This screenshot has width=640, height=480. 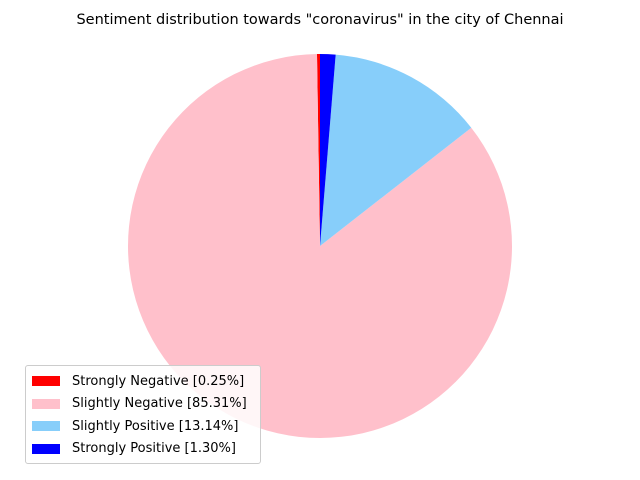 I want to click on legend-item: Slightly Positive [13.14%], so click(x=143, y=426).